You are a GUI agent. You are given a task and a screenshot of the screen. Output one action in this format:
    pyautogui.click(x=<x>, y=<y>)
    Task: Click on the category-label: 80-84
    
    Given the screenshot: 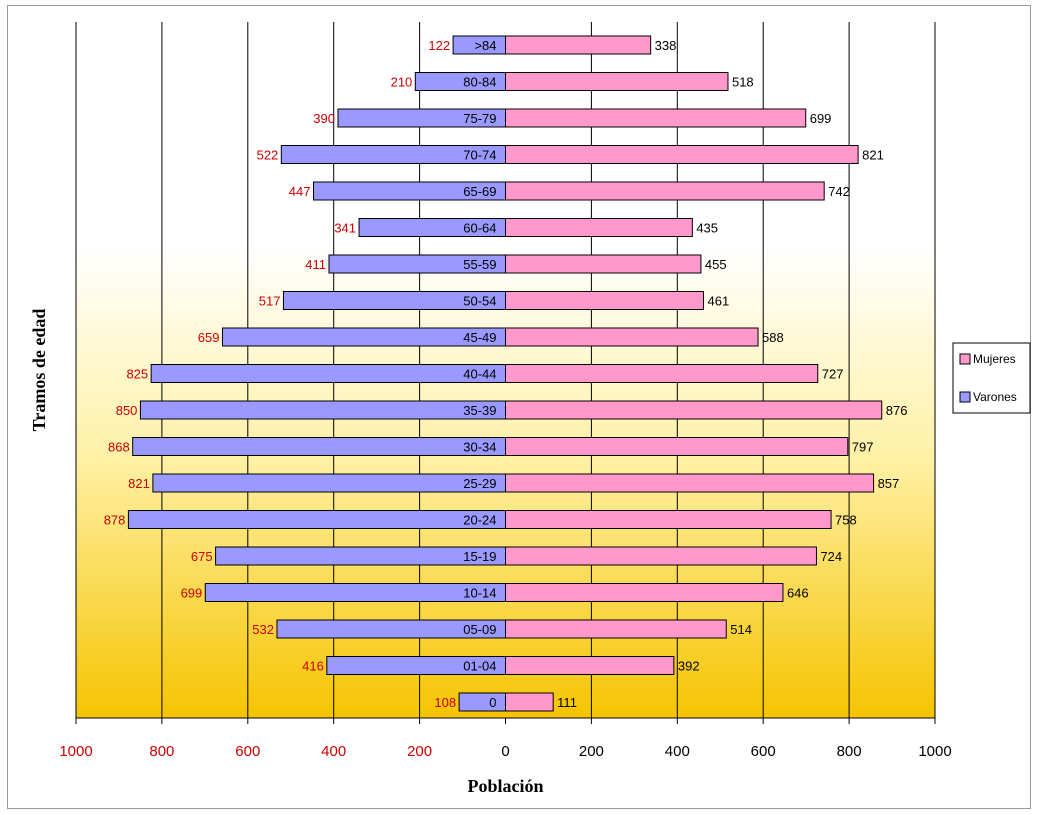 What is the action you would take?
    pyautogui.click(x=479, y=82)
    